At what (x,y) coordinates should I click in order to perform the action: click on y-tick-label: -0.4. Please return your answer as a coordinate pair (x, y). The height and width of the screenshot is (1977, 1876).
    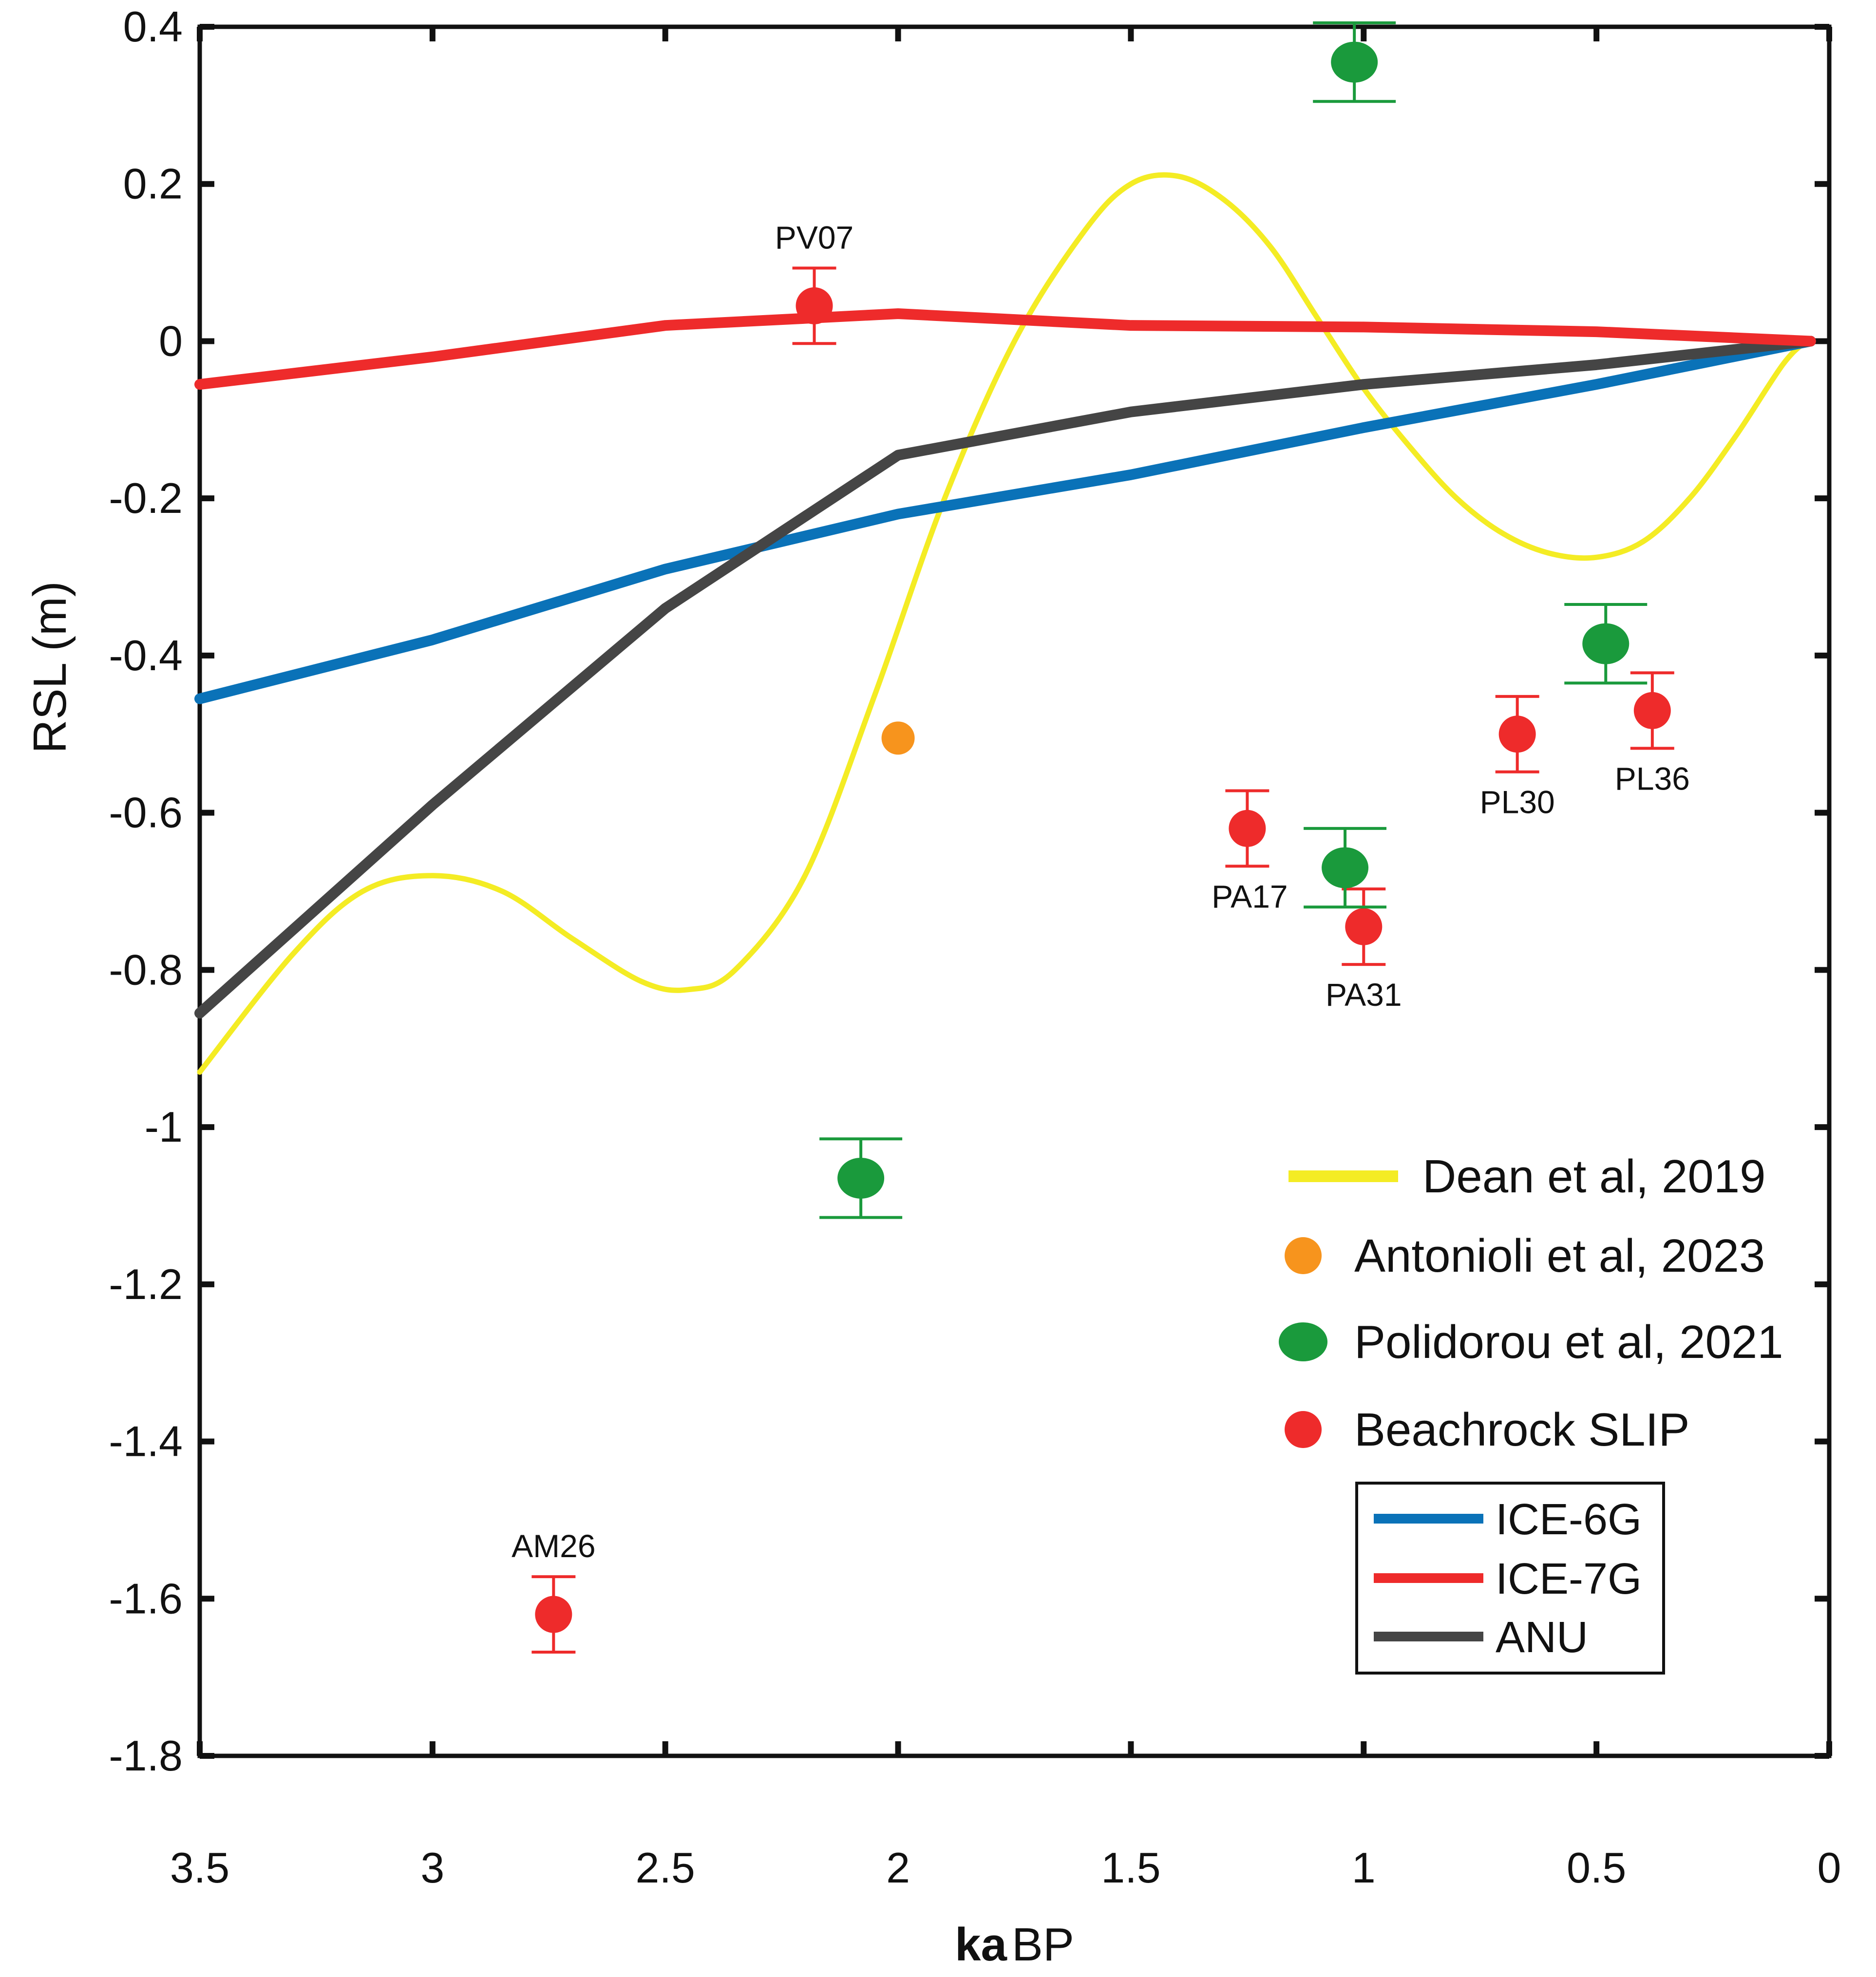
    Looking at the image, I should click on (146, 655).